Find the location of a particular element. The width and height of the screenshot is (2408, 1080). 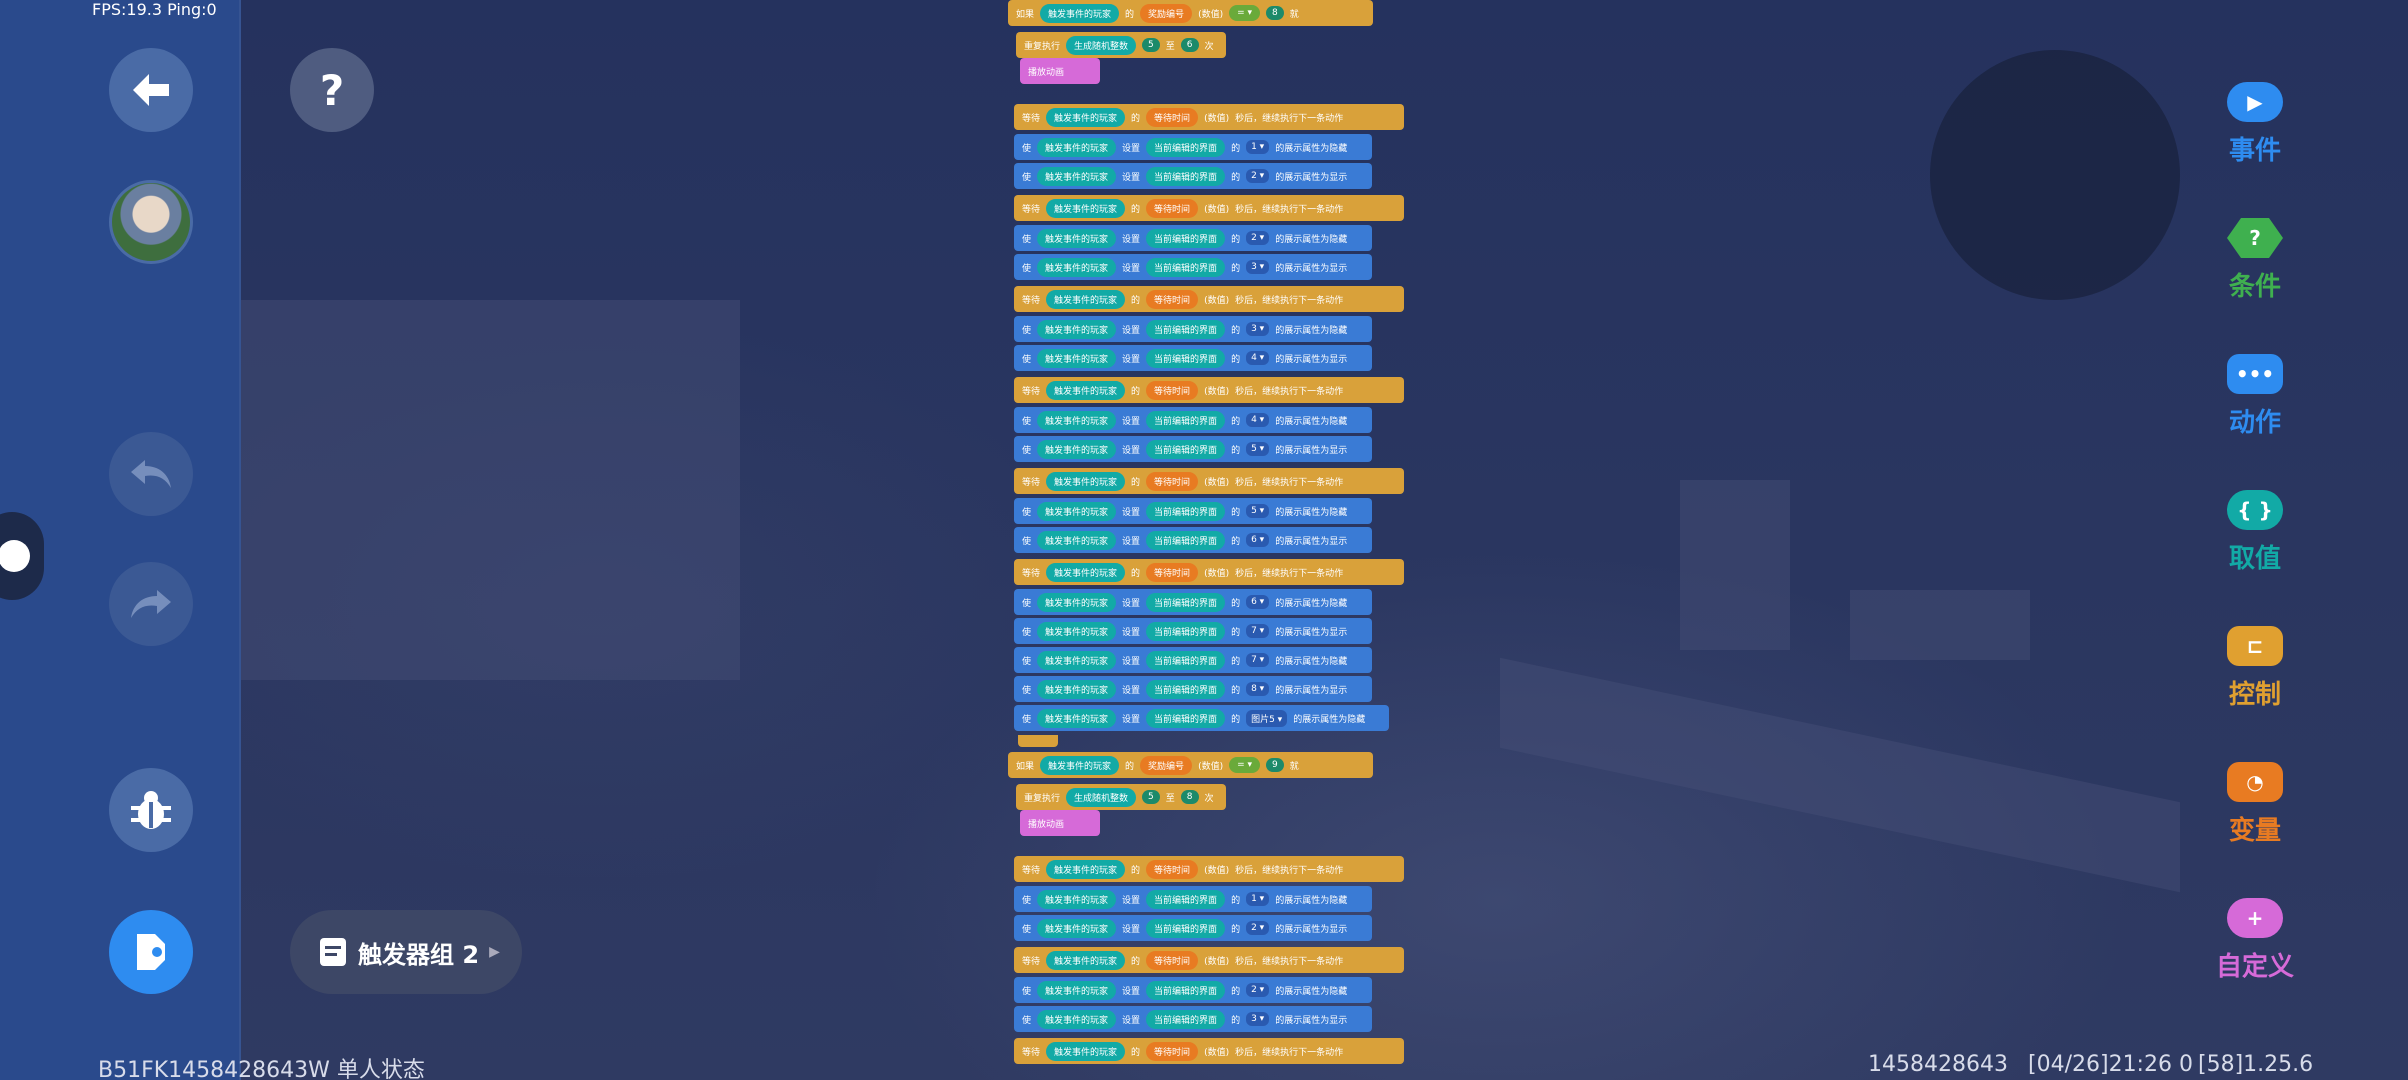

set-visibility-block: 使触发事件的玩家 设置 当前编辑的界面的 8 ▾ 的展示属性为显示 is located at coordinates (1193, 689).